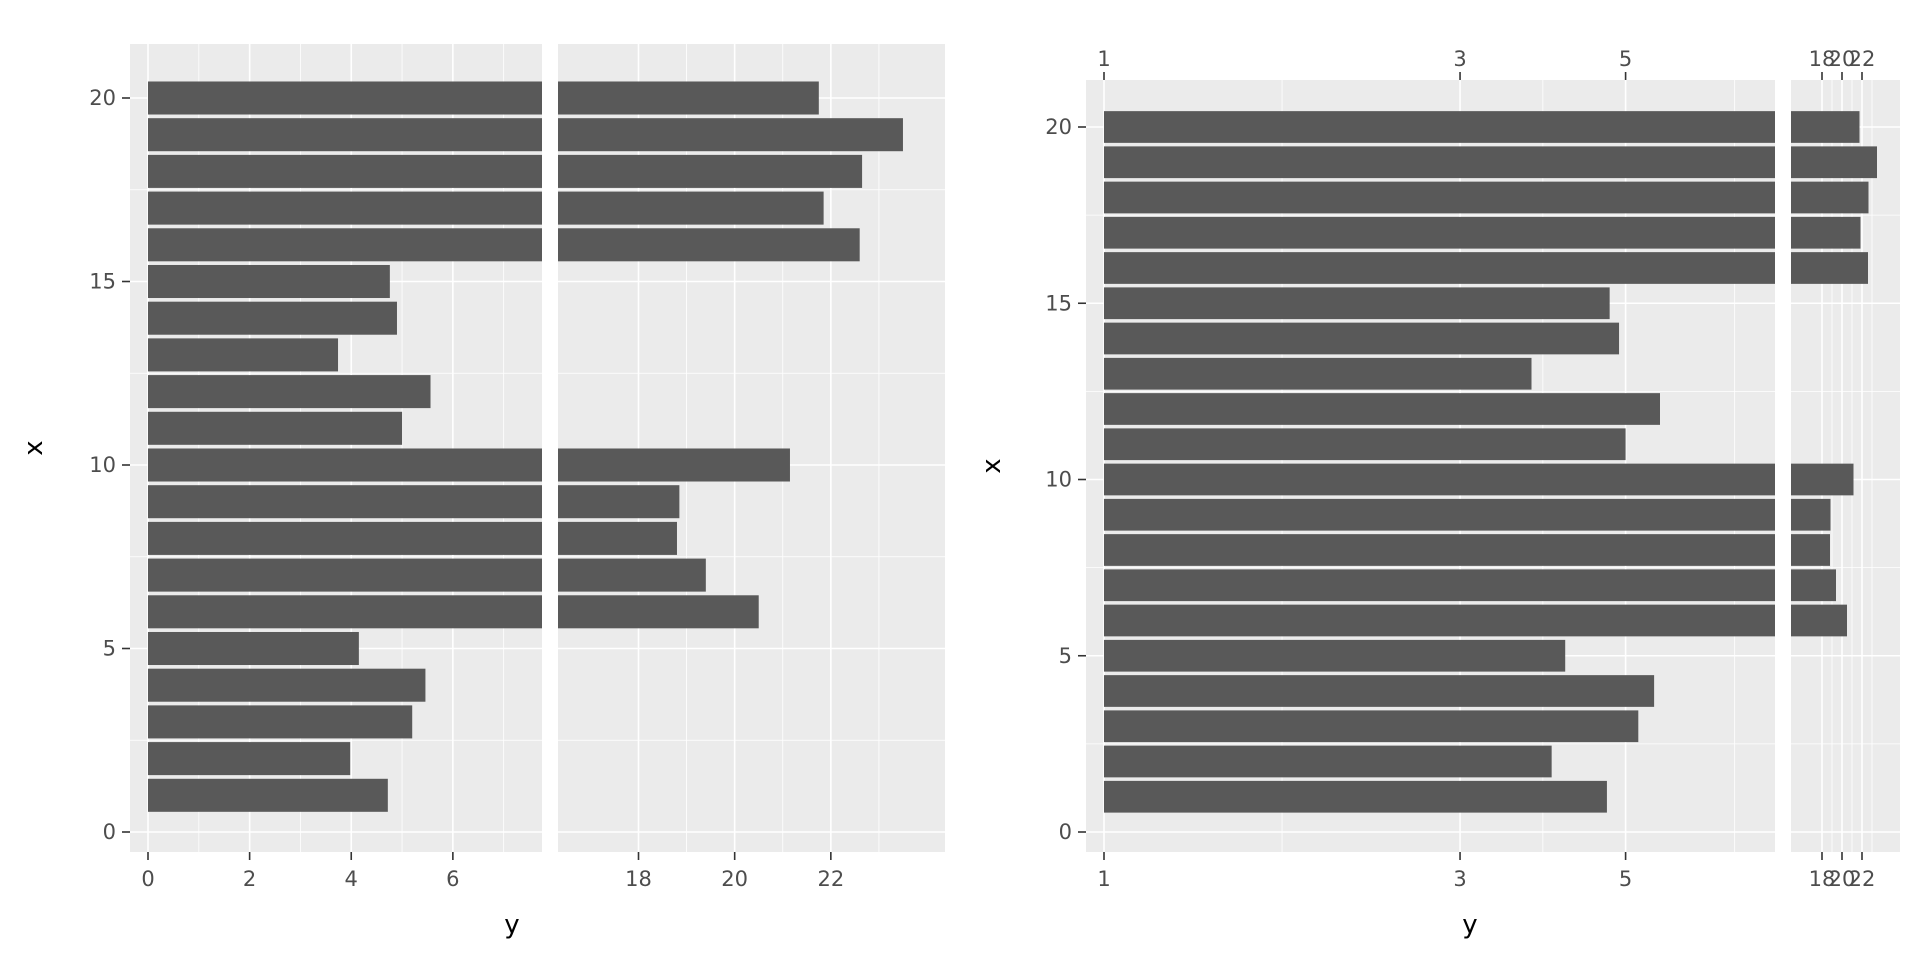 Image resolution: width=1920 pixels, height=960 pixels. Describe the element at coordinates (1625, 59) in the screenshot. I see `x-tick-label-top: 5` at that location.